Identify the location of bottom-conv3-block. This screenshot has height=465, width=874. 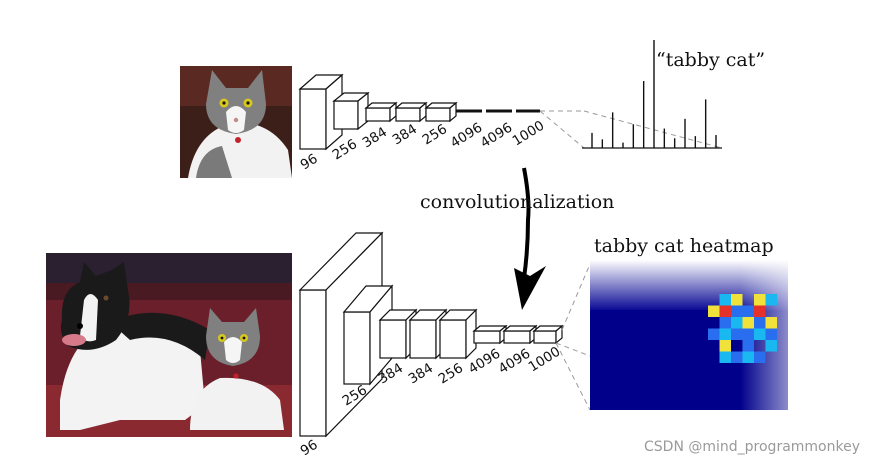
(398, 334).